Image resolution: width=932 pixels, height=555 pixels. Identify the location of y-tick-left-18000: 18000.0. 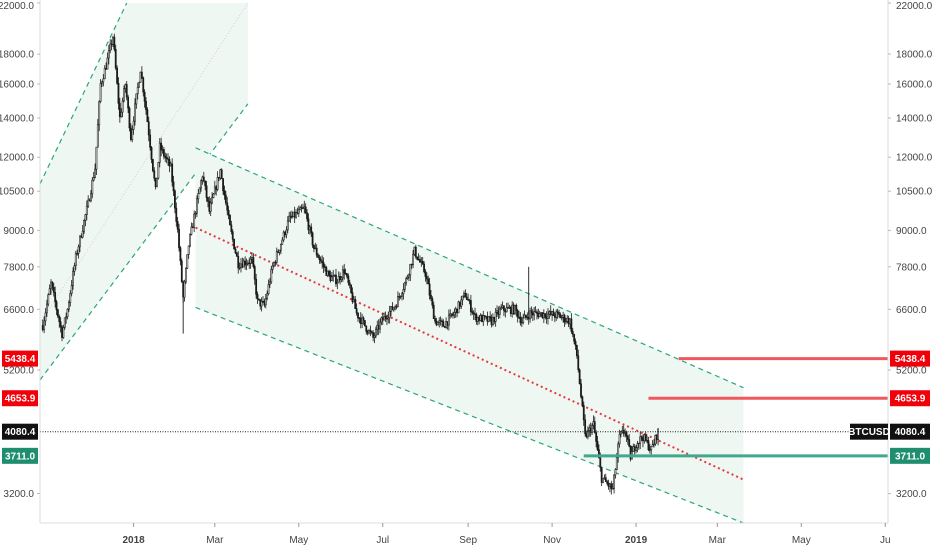
(17, 55).